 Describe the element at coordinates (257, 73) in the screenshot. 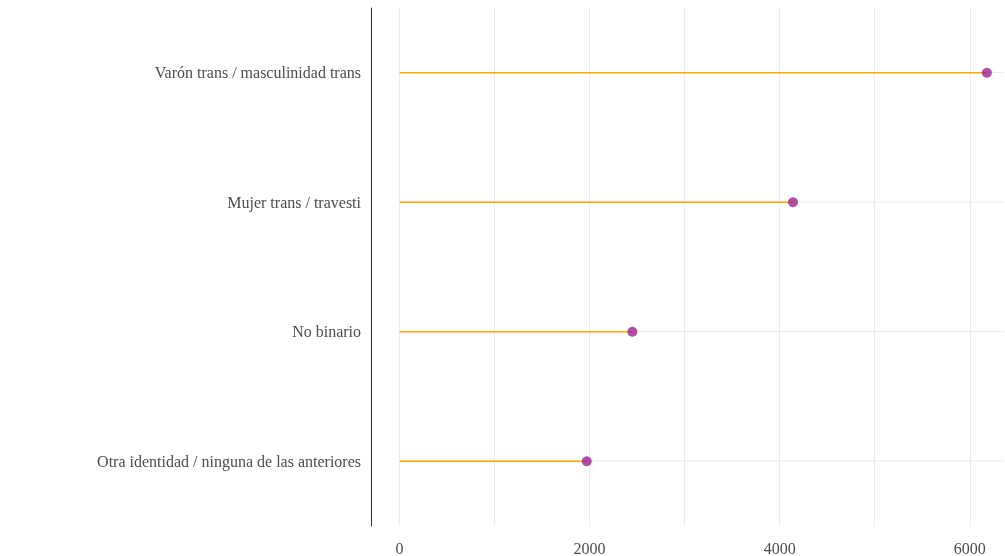

I see `y-tick-label: Varón trans / masculinidad trans` at that location.